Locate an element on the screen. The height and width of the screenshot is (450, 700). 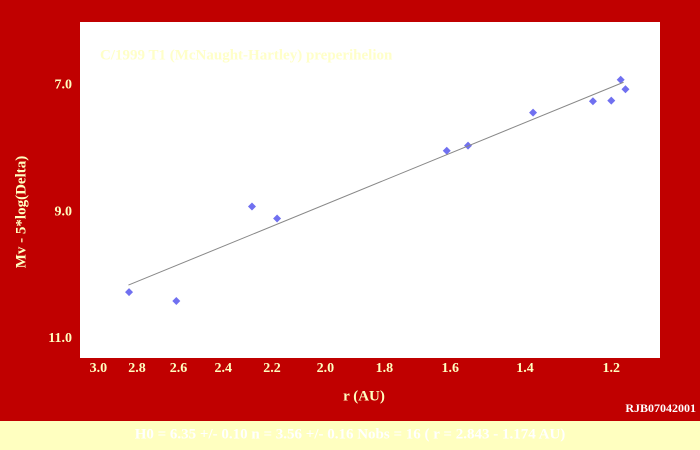
y-tick-label: 9.0 is located at coordinates (64, 211).